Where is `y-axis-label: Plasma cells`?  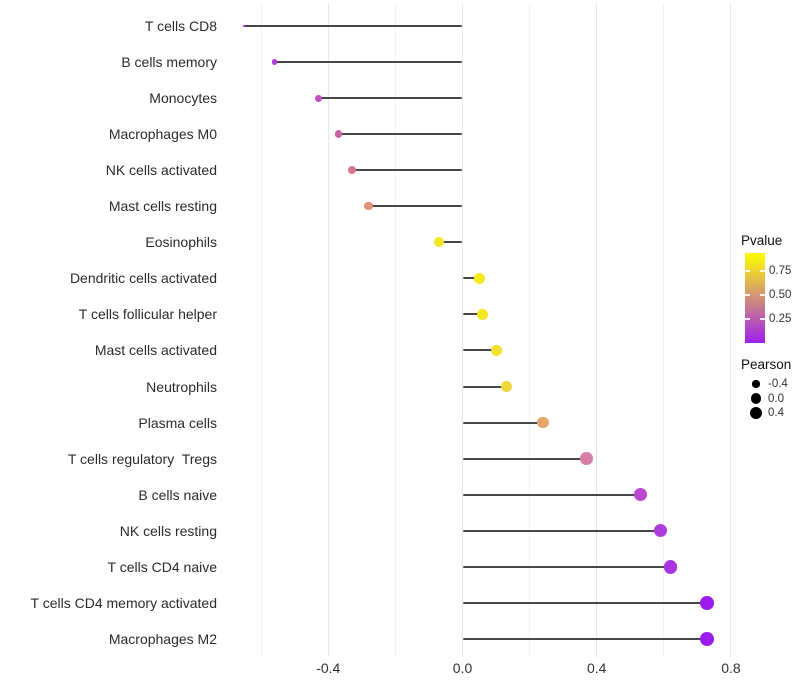
y-axis-label: Plasma cells is located at coordinates (177, 422).